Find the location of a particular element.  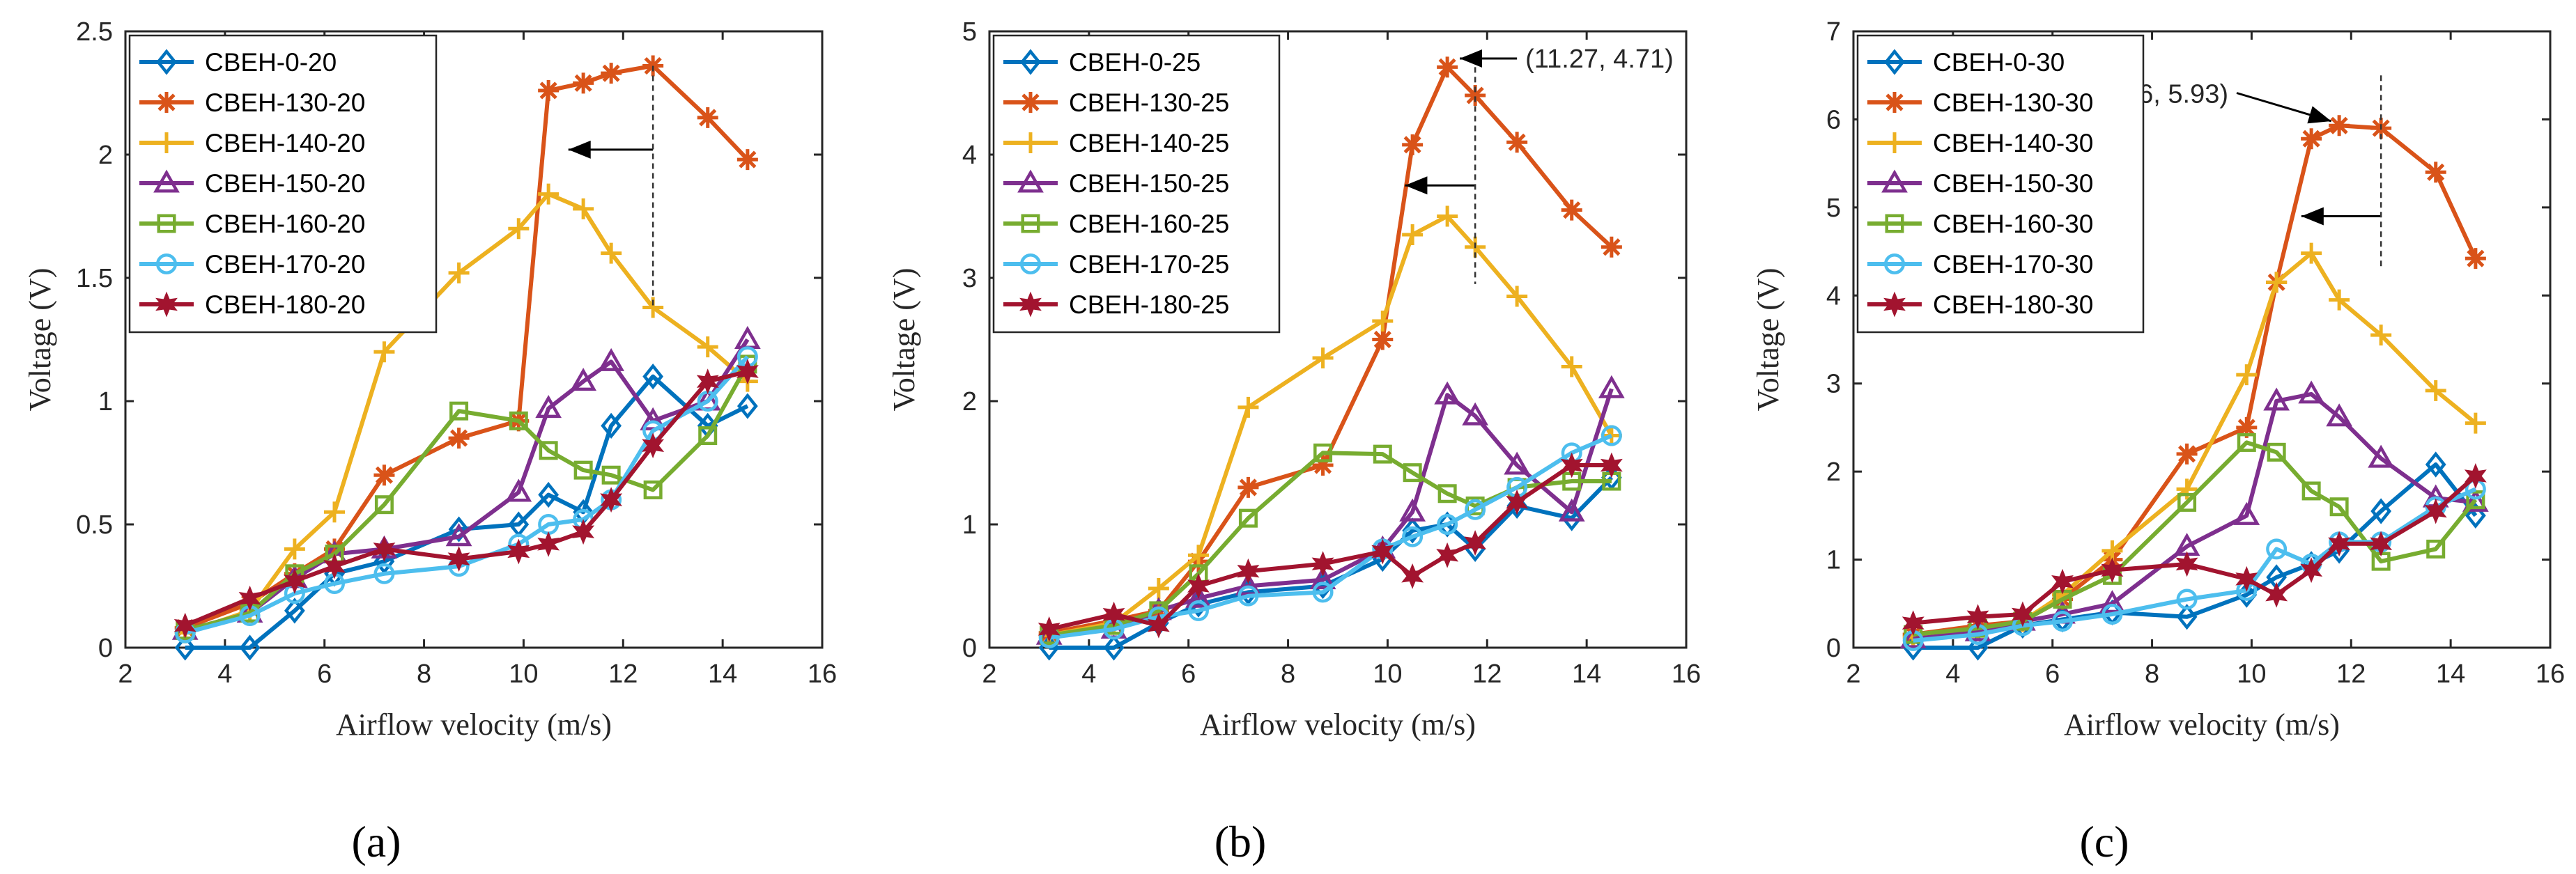

y-tick-label: 7 is located at coordinates (1833, 32).